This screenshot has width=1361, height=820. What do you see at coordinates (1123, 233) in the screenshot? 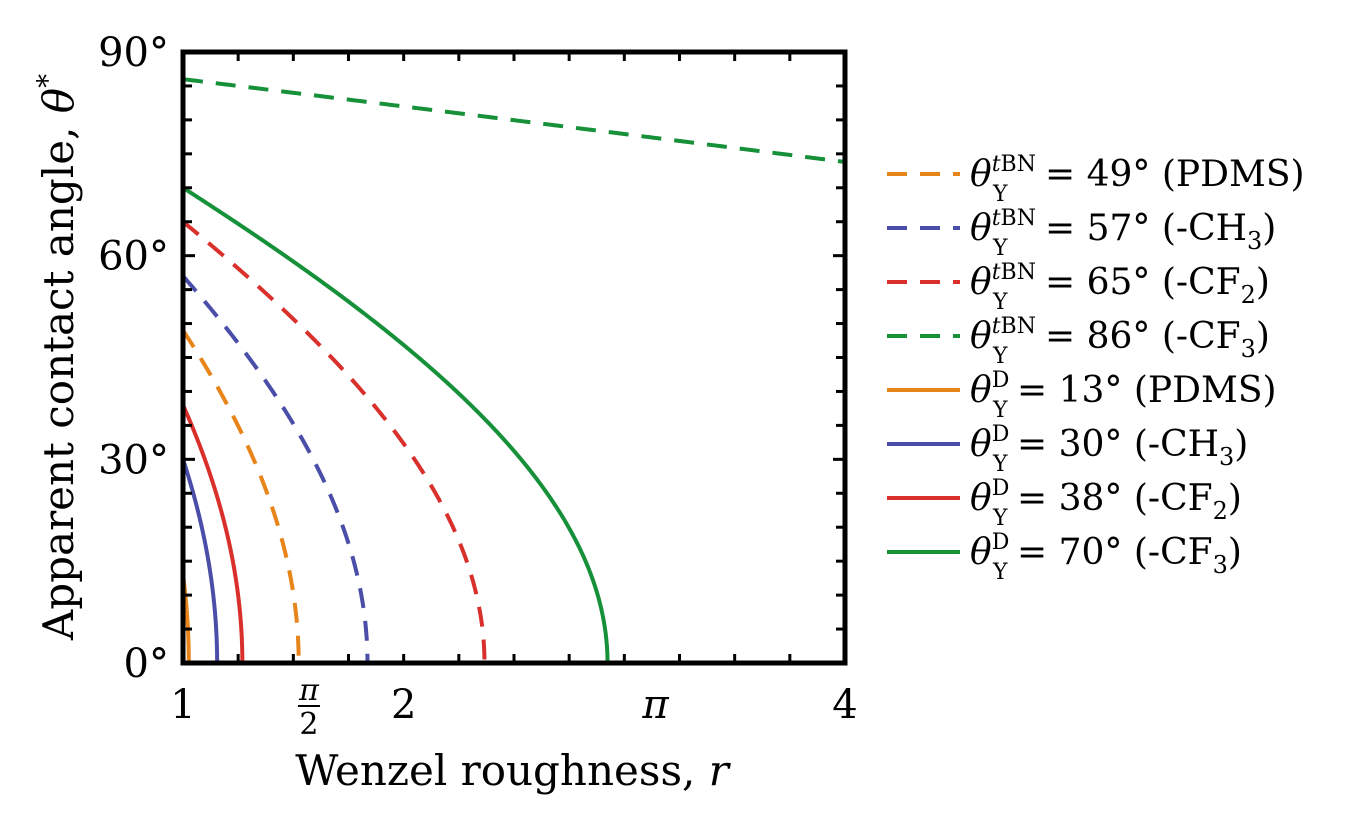
I see `legend-label: θtBN Y = 57° (-CH3)` at bounding box center [1123, 233].